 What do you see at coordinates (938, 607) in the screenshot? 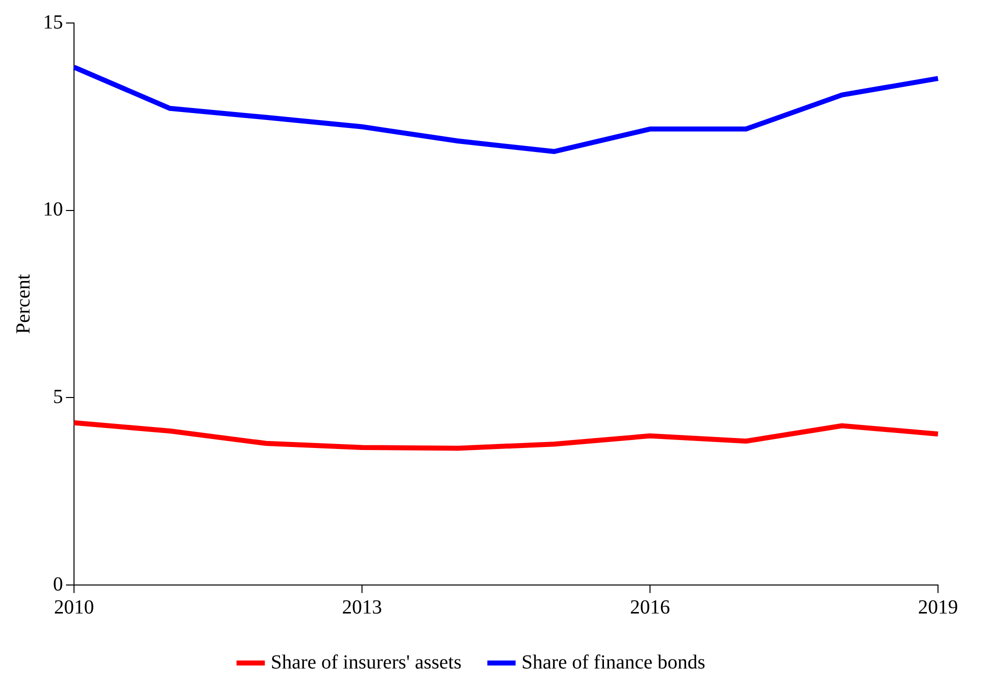
I see `x-tick-label: 2019` at bounding box center [938, 607].